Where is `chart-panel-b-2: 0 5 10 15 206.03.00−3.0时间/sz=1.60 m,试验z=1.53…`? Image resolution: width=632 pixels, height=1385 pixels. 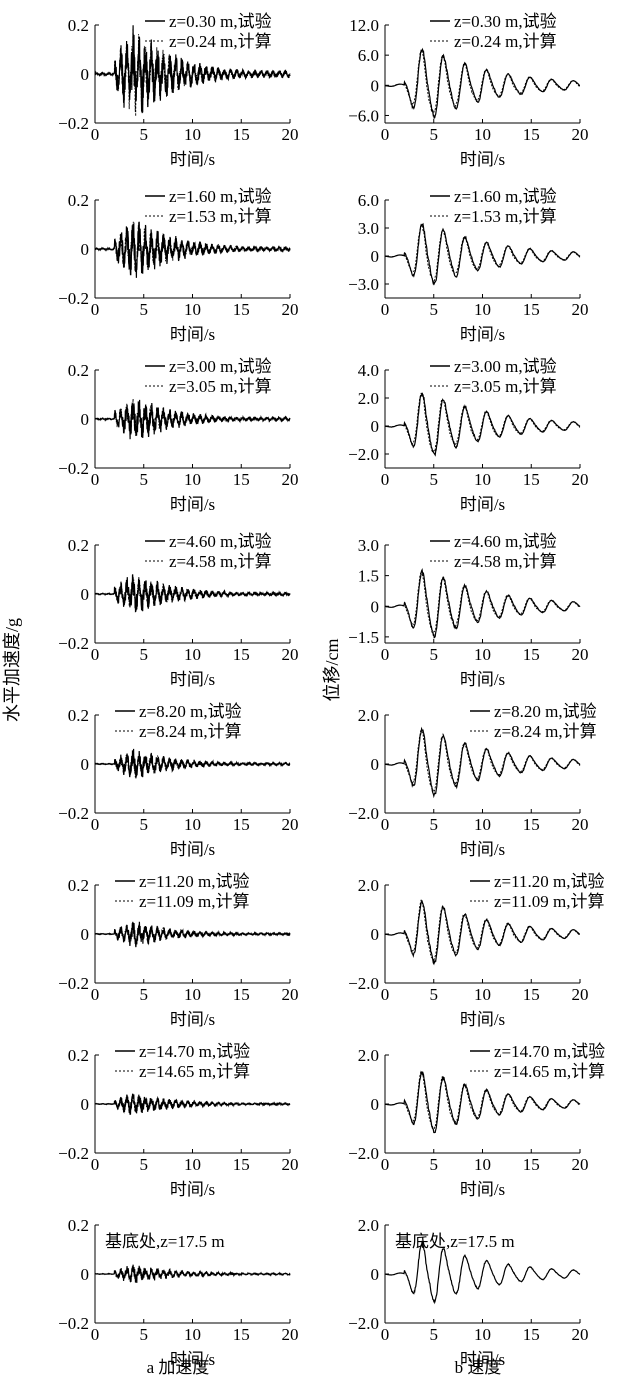
chart-panel-b-2: 0 5 10 15 206.03.00−3.0时间/sz=1.60 m,试验z=1.53… is located at coordinates (468, 265).